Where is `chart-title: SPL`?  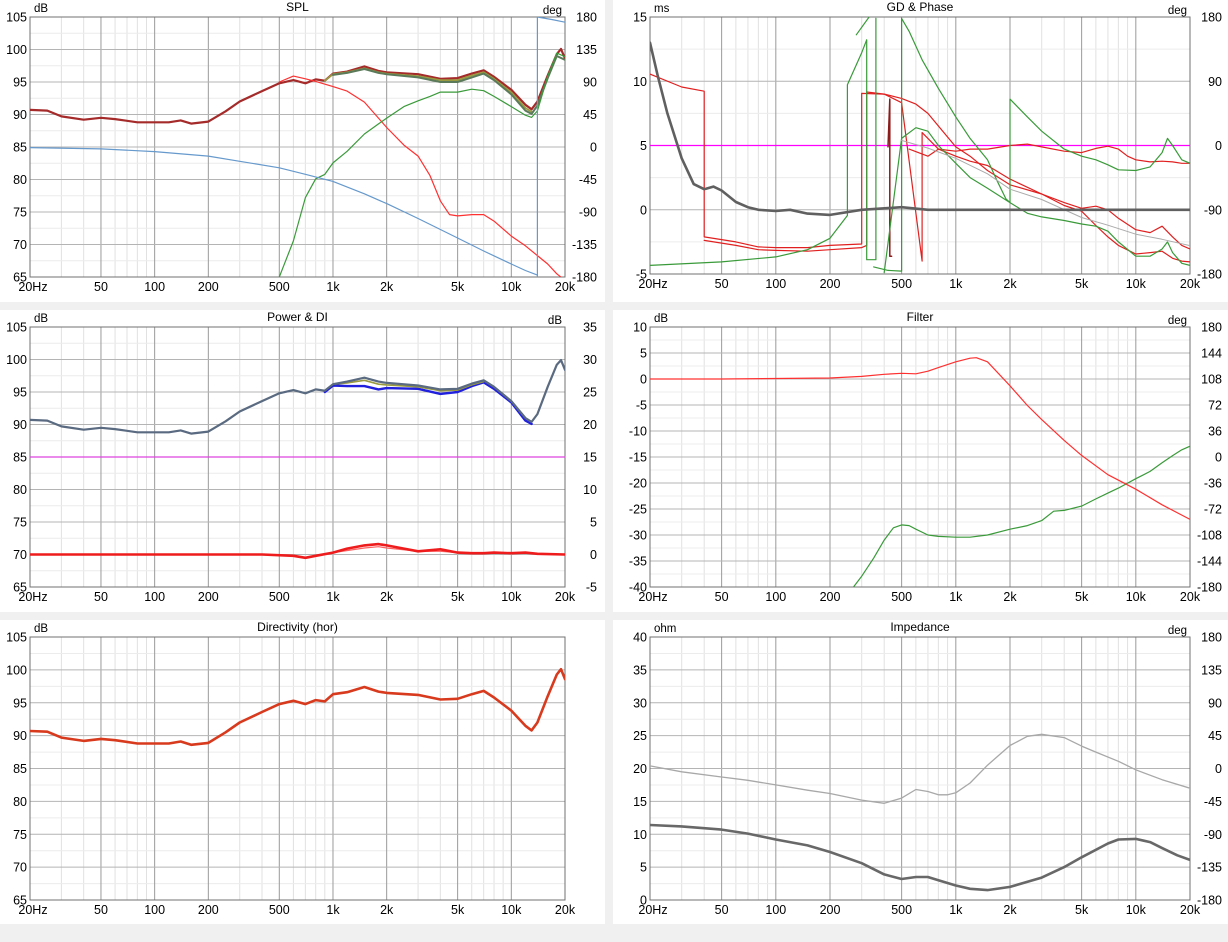 chart-title: SPL is located at coordinates (297, 7).